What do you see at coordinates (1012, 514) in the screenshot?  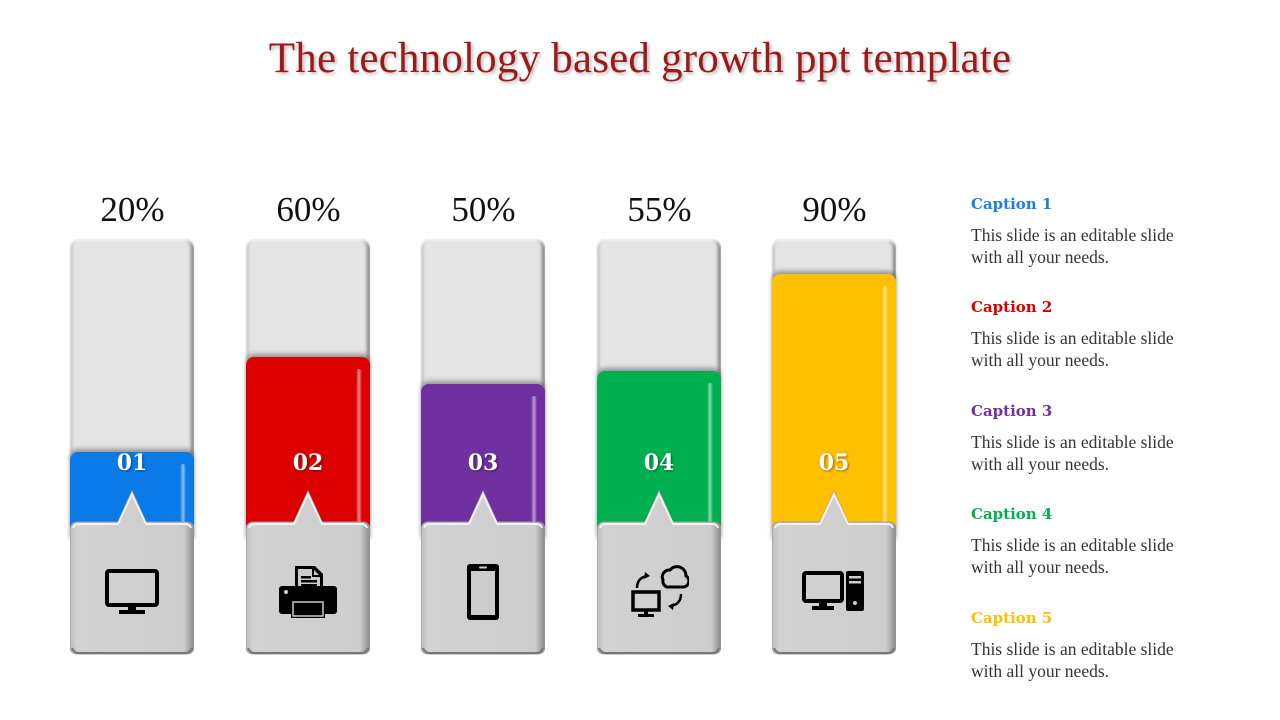 I see `caption-title: Caption 4` at bounding box center [1012, 514].